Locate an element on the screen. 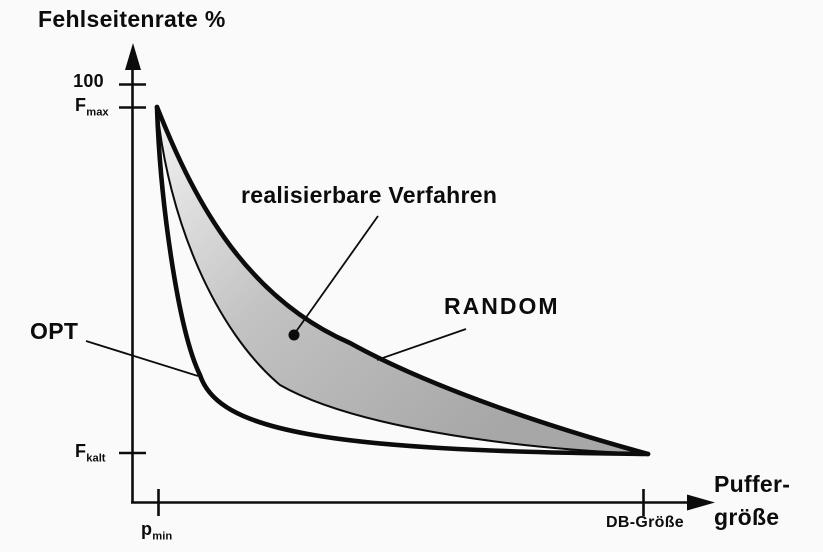  x-tick-label-pmin-sub: min is located at coordinates (162, 536).